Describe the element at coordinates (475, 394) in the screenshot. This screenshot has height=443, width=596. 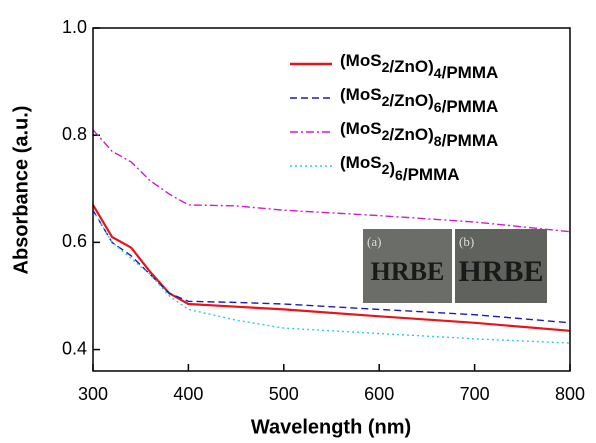
I see `x-tick-label: 700` at that location.